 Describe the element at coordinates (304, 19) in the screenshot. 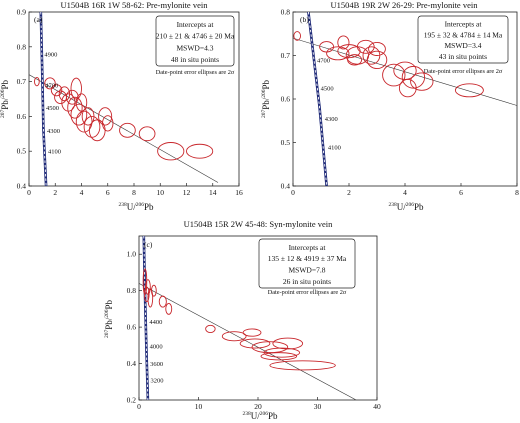

I see `panel-letter: (b)` at that location.